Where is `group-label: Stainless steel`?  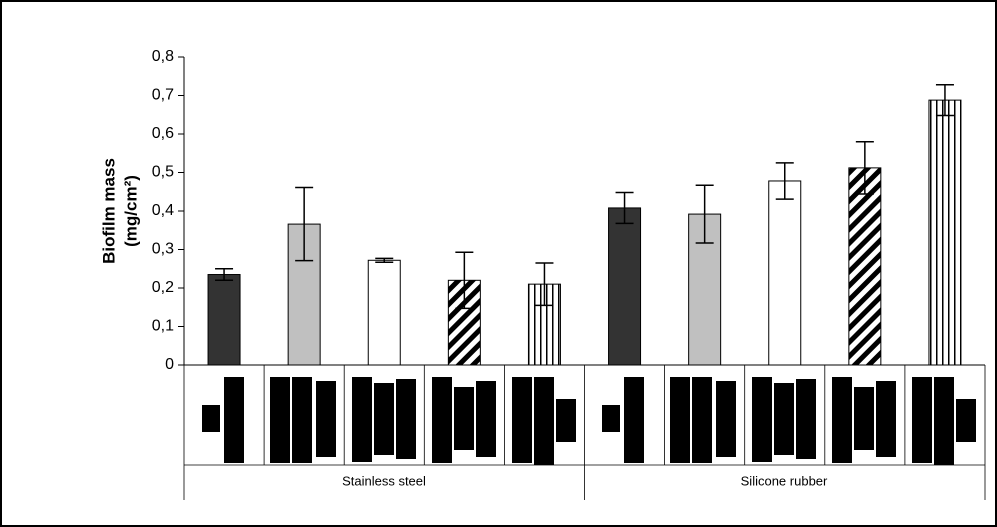
group-label: Stainless steel is located at coordinates (384, 480).